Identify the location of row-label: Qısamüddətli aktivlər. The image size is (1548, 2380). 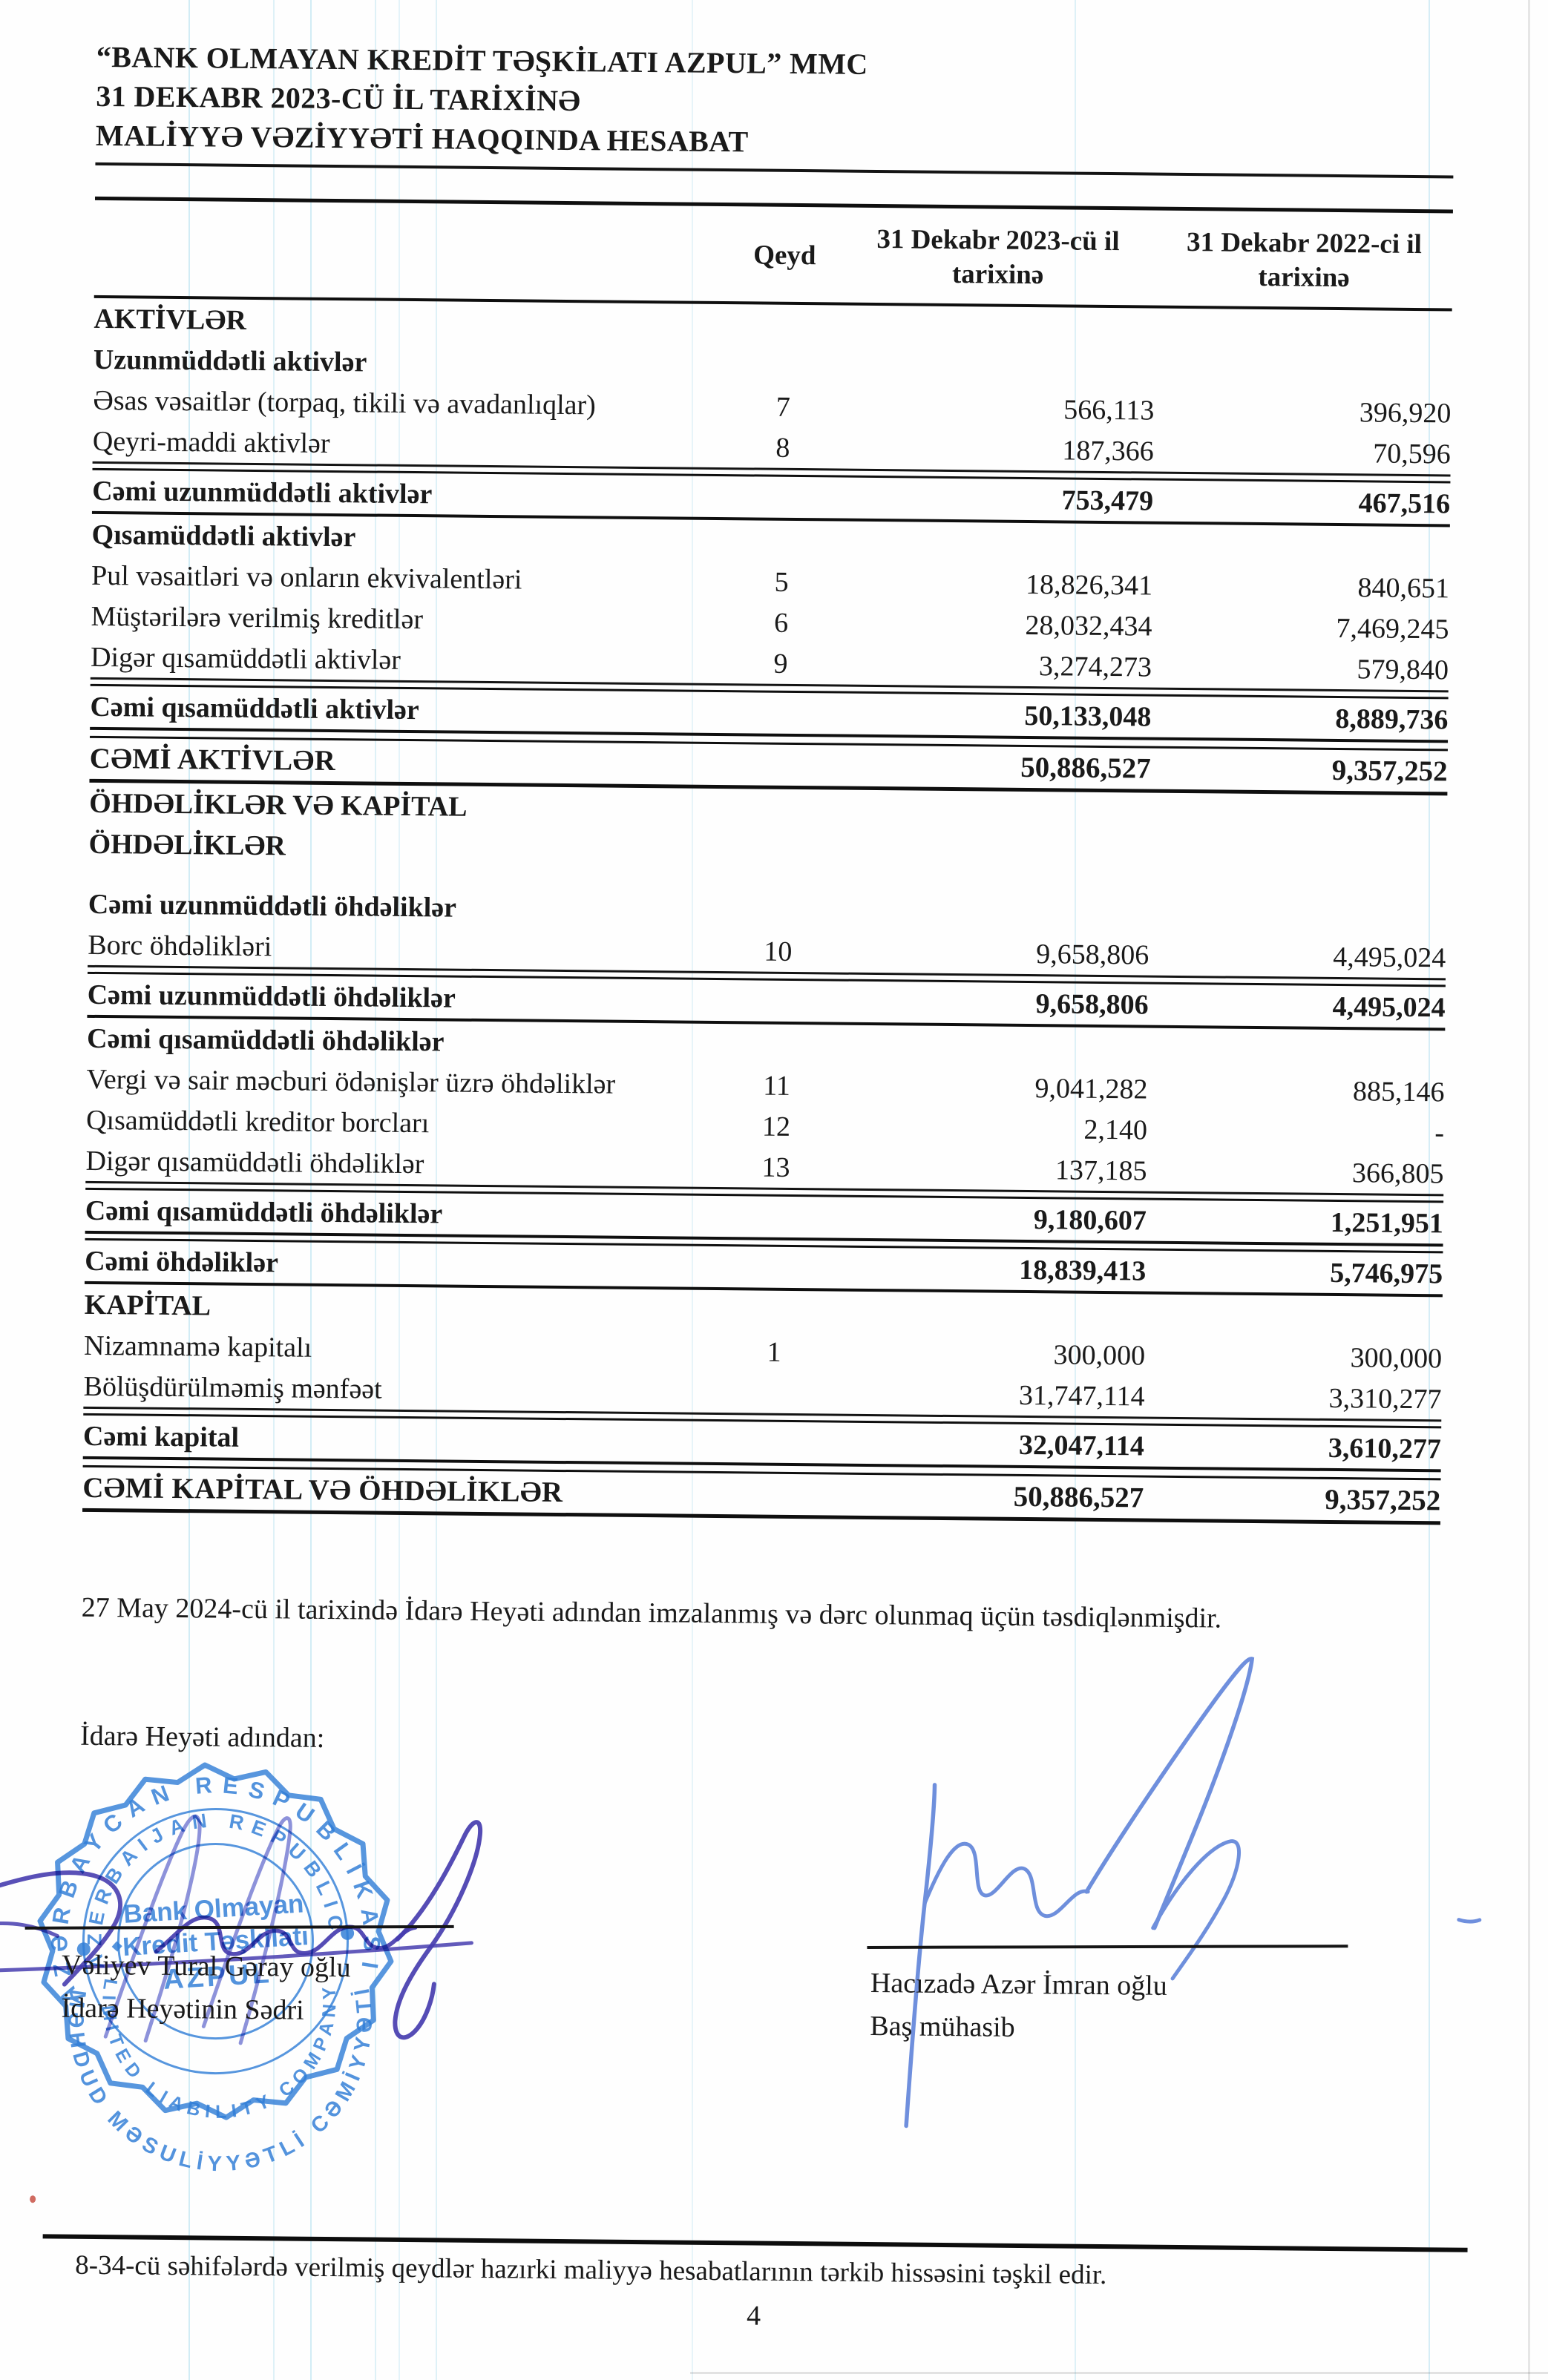
(223, 536).